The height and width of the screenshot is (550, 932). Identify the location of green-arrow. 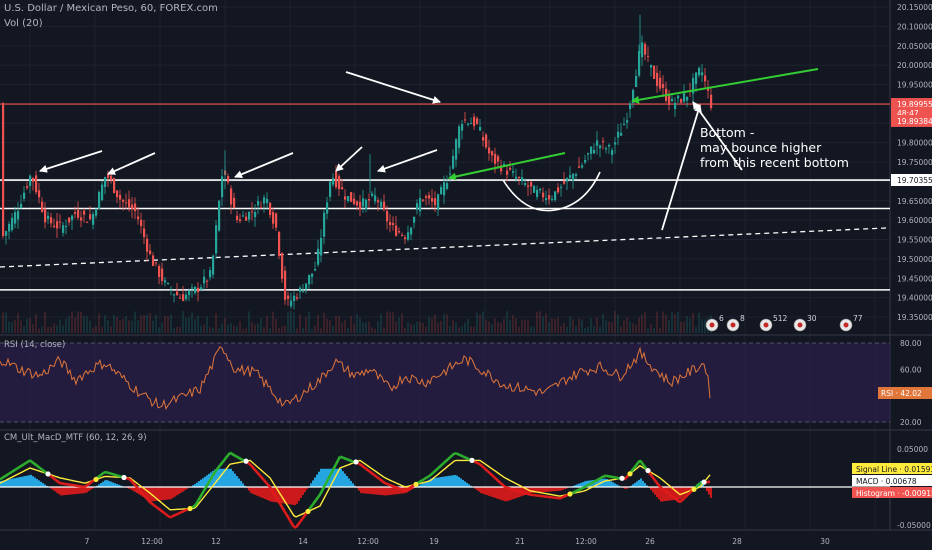
(507, 166).